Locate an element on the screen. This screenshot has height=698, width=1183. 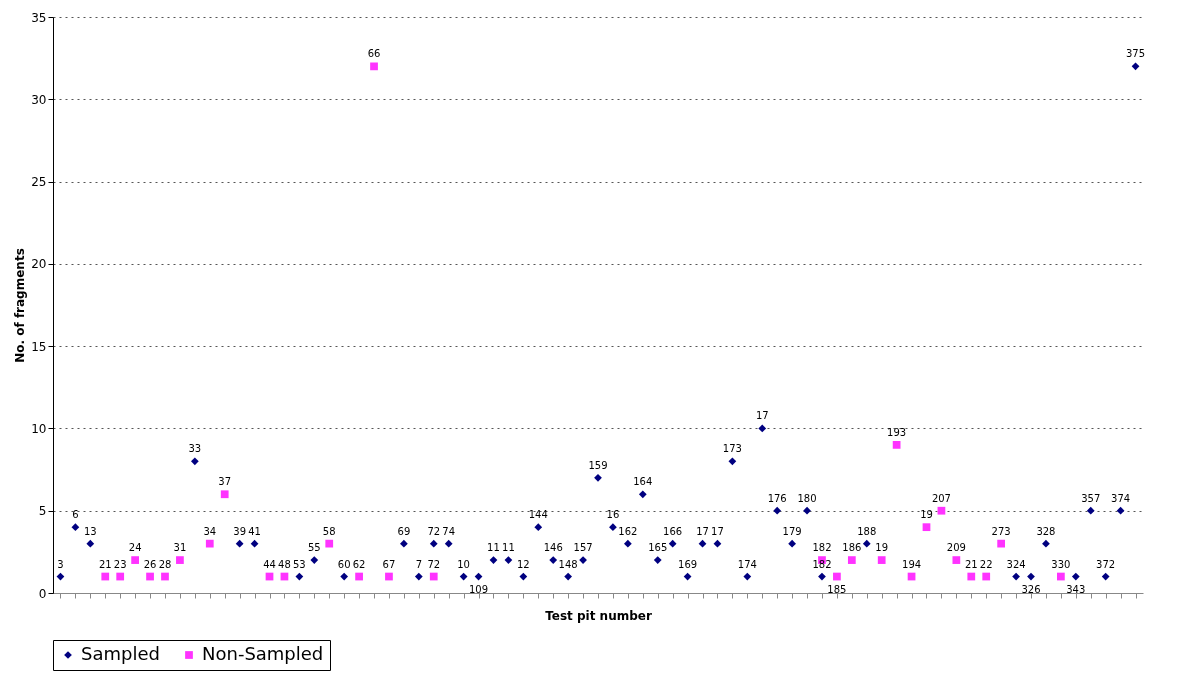
x-tick-label: 330 is located at coordinates (1061, 564).